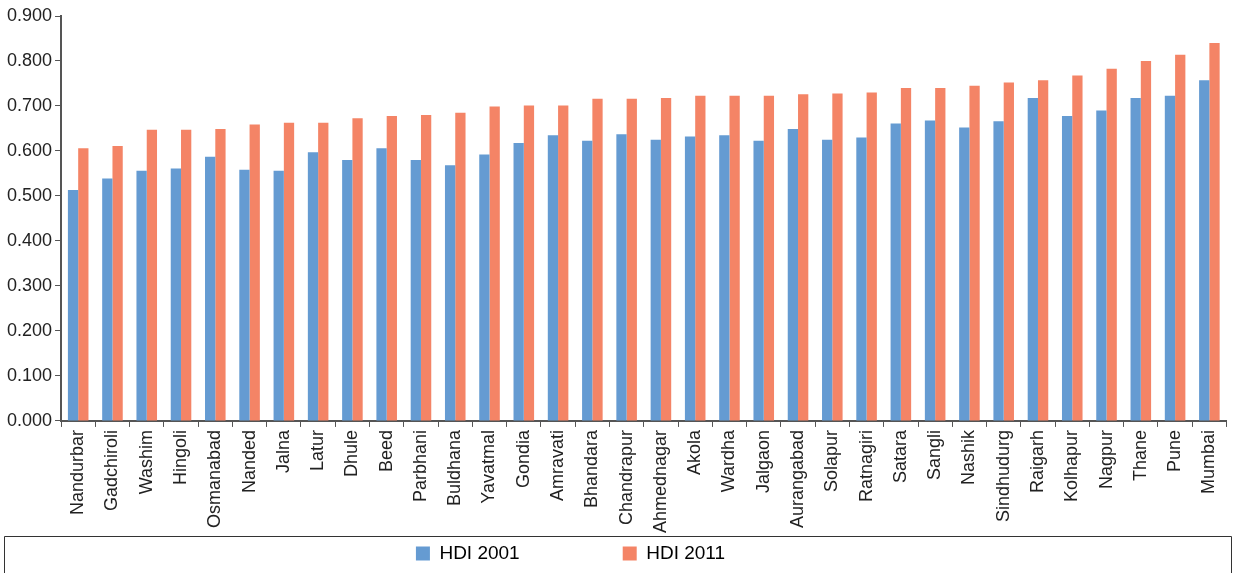 This screenshot has width=1234, height=573. I want to click on x-tick-label: Thane, so click(1139, 455).